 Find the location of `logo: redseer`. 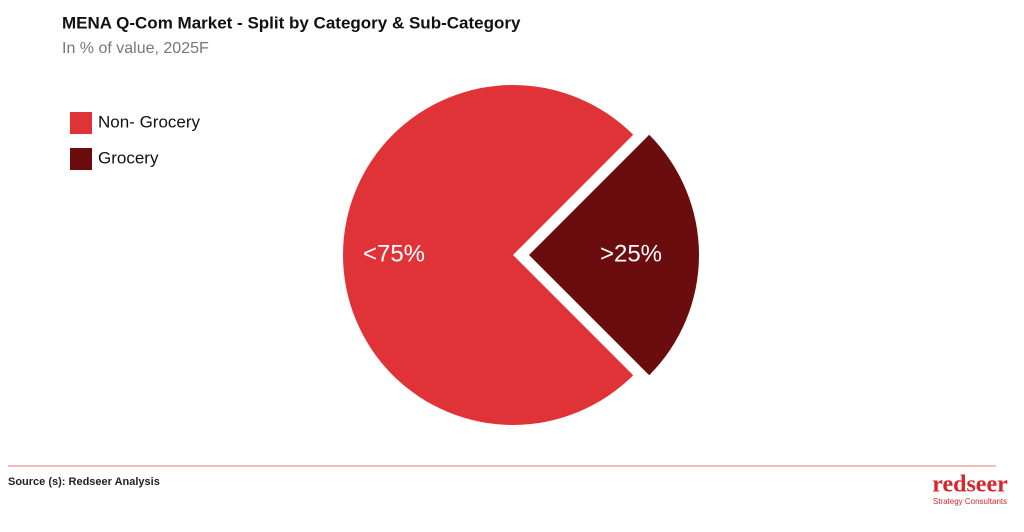

logo: redseer is located at coordinates (970, 485).